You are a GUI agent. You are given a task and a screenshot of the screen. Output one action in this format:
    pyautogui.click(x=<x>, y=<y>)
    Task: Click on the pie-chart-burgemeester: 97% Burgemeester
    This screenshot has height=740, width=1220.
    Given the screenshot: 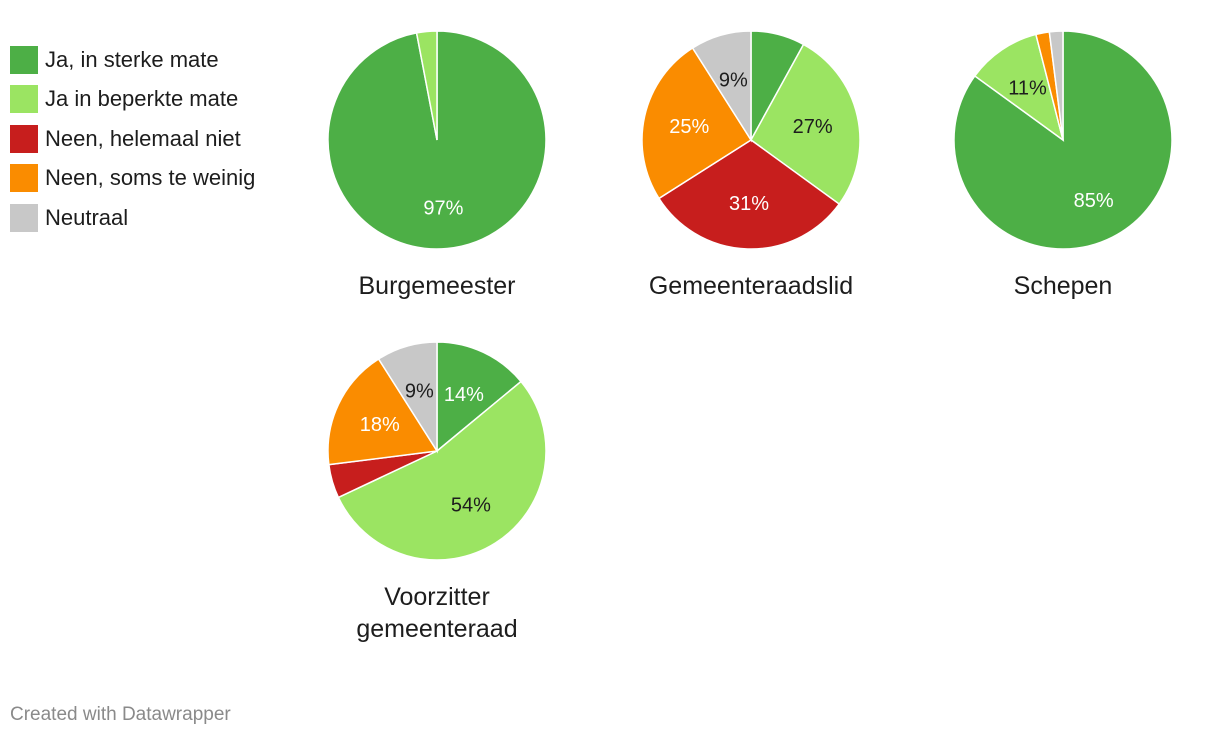 What is the action you would take?
    pyautogui.click(x=437, y=165)
    